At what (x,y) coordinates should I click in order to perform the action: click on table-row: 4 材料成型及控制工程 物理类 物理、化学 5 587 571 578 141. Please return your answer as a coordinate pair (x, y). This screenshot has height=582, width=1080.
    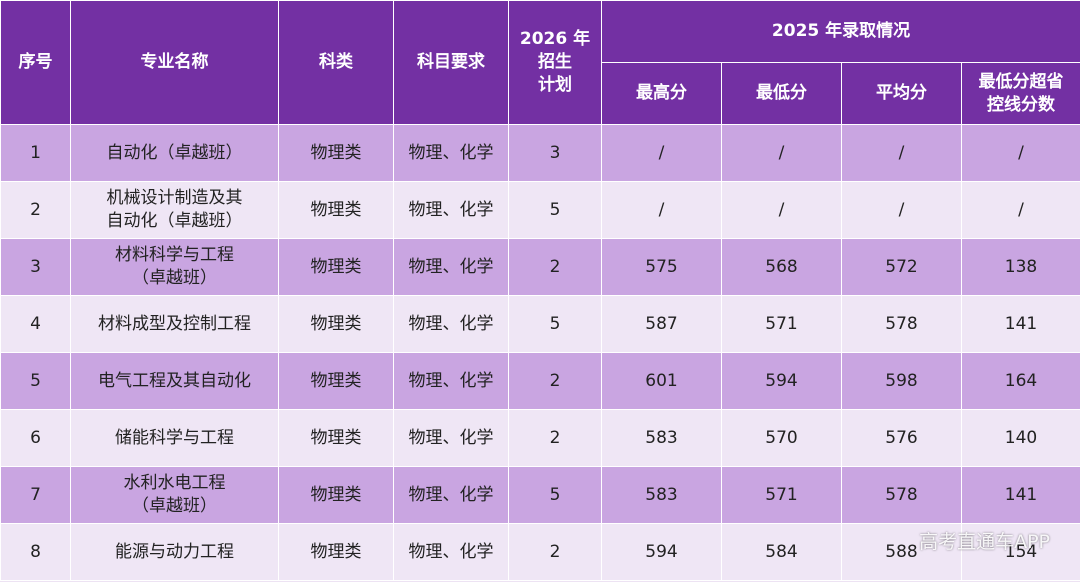
    Looking at the image, I should click on (540, 324).